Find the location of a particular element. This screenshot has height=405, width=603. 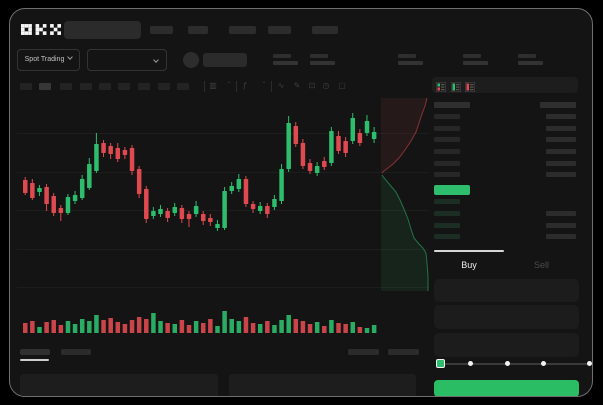

history-clock-icon: ◷ is located at coordinates (326, 85).